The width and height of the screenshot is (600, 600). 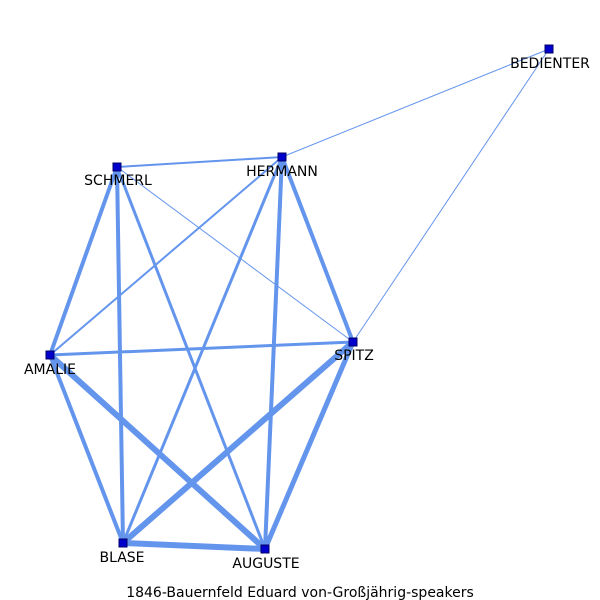 What do you see at coordinates (265, 549) in the screenshot?
I see `node-auguste` at bounding box center [265, 549].